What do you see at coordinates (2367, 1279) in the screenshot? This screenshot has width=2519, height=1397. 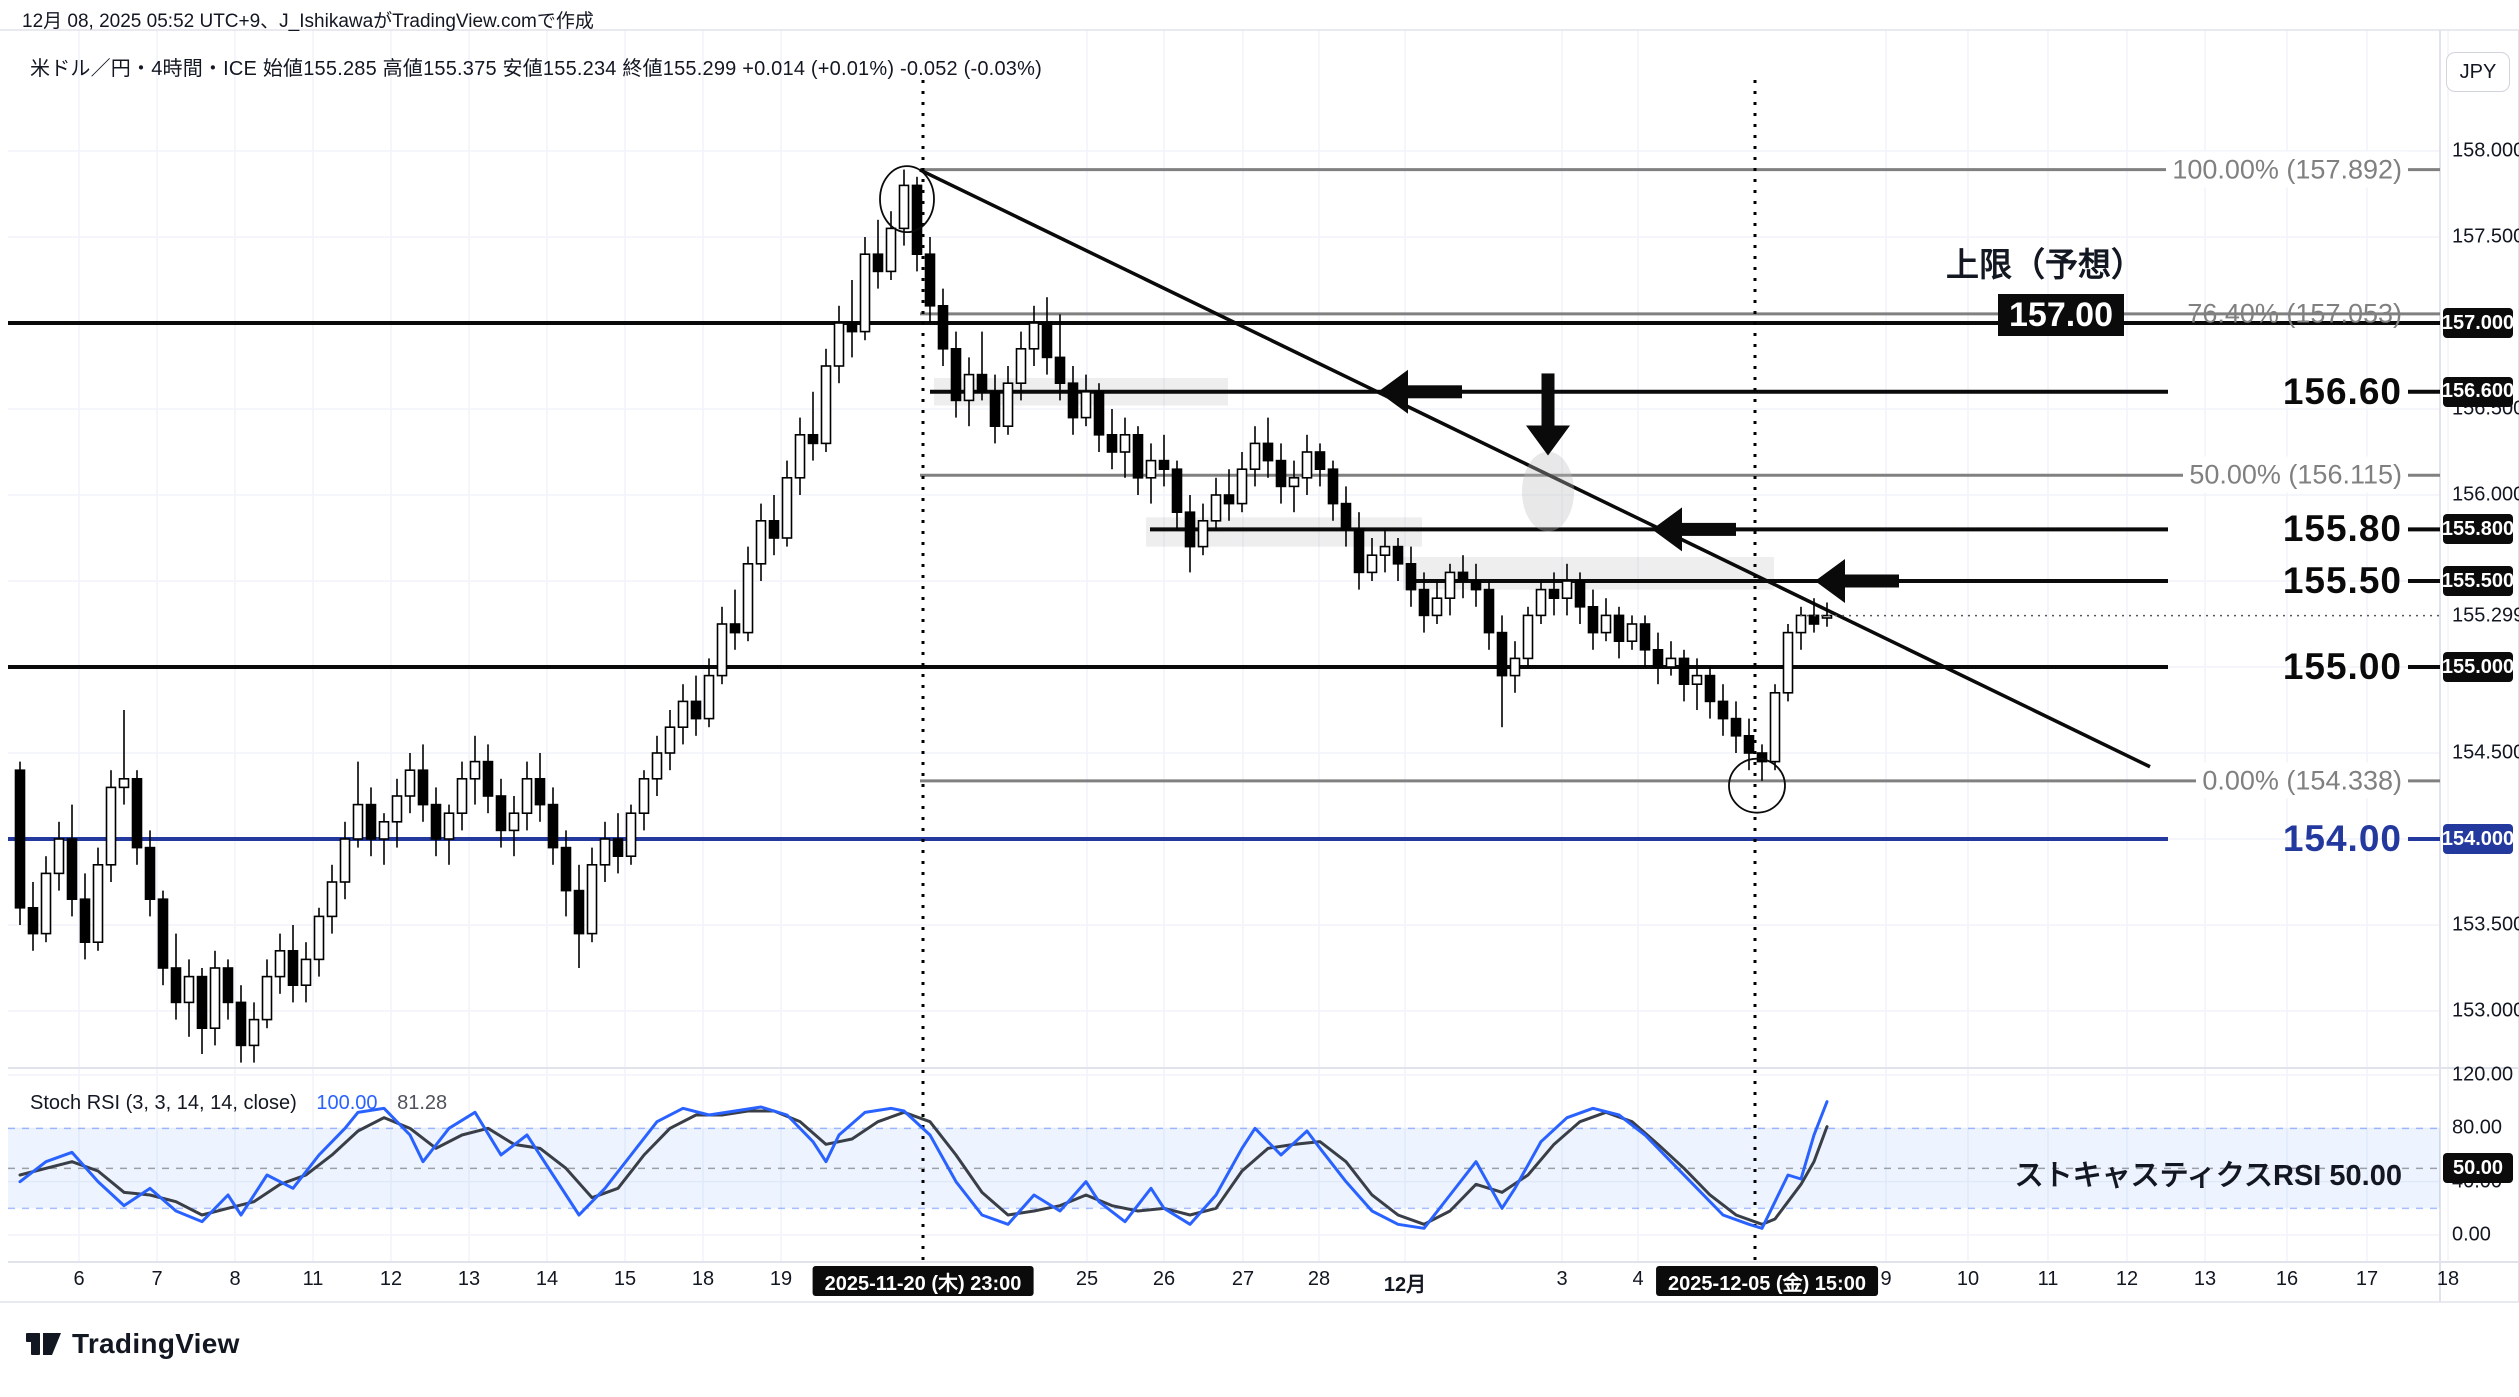 I see `date-label: 17` at bounding box center [2367, 1279].